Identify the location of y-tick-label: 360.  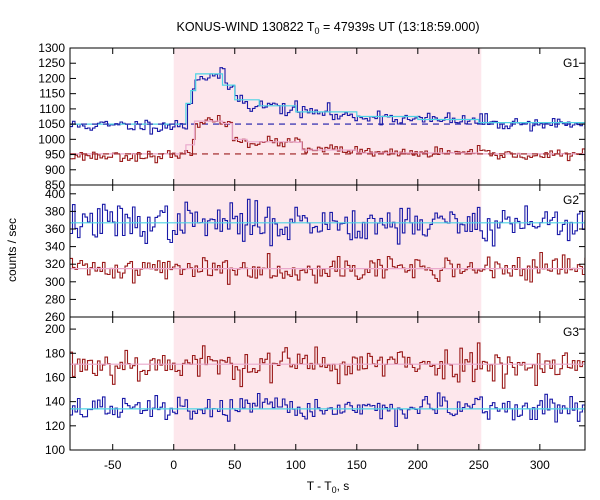
(55, 229).